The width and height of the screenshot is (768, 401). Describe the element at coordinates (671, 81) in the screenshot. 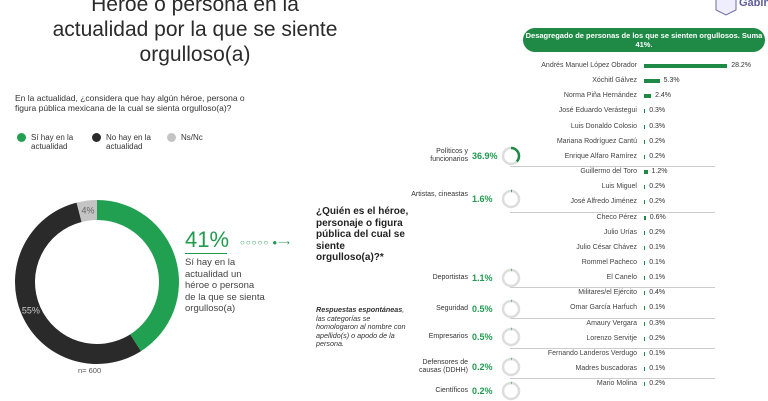

I see `bar-value: 5.3%` at that location.